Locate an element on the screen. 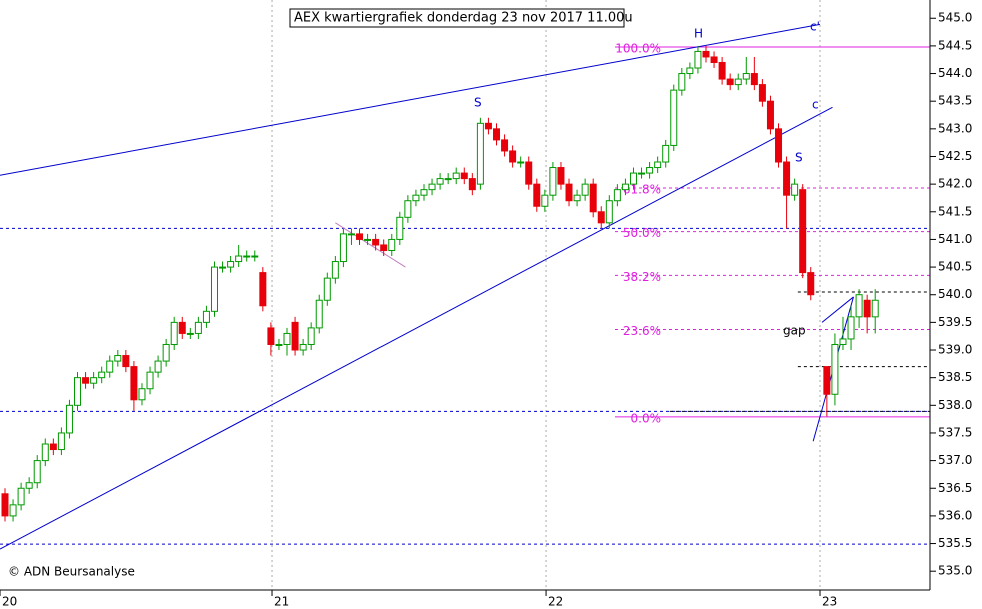  y-tick-label: 538.0 is located at coordinates (955, 405).